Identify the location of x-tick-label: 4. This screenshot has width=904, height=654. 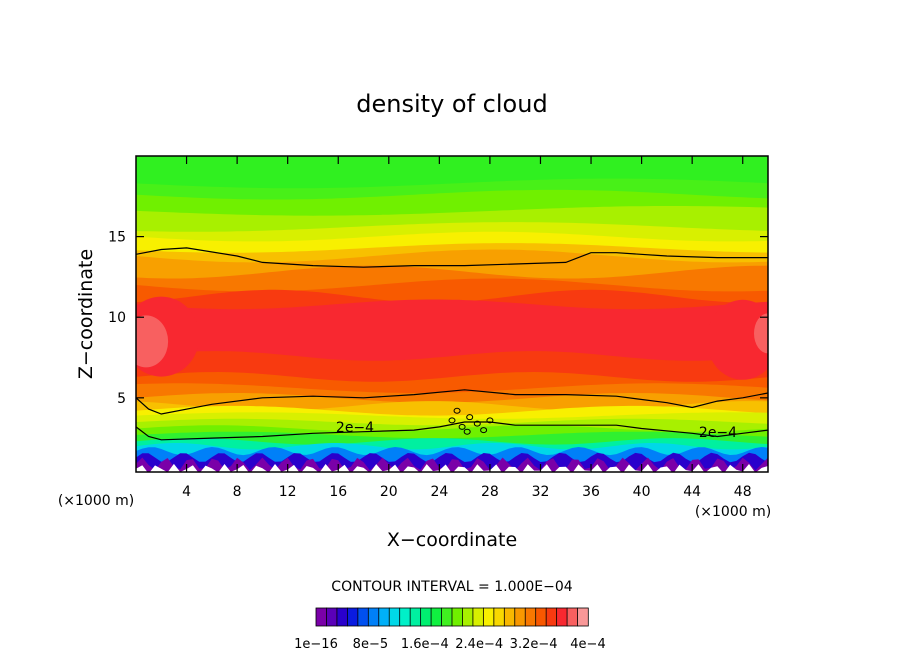
(186, 492).